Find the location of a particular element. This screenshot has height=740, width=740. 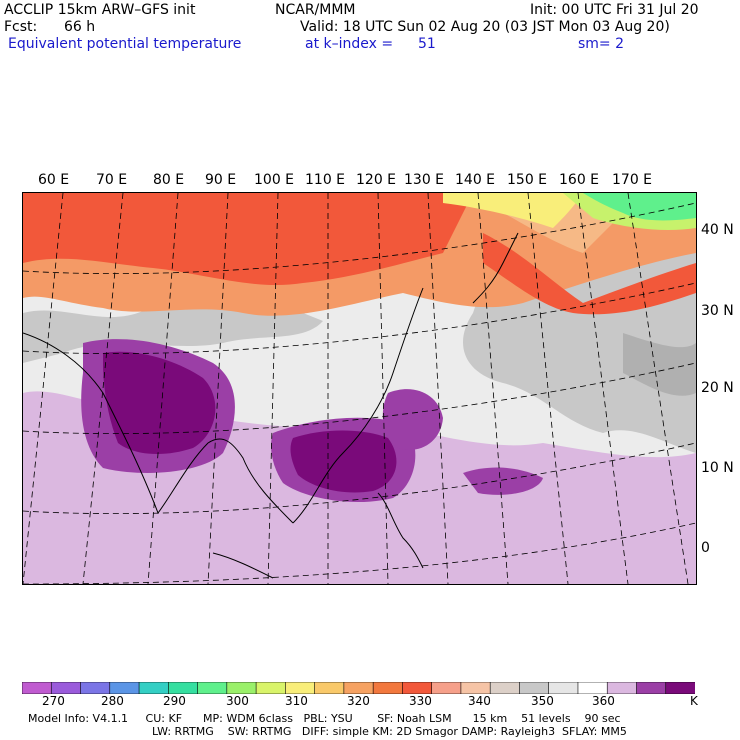

colorbar-tick-280: 280 is located at coordinates (112, 701).